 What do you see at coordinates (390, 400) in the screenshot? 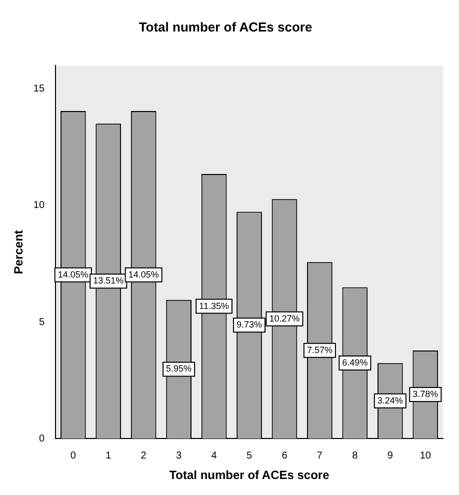
I see `data-label: 3.24%` at bounding box center [390, 400].